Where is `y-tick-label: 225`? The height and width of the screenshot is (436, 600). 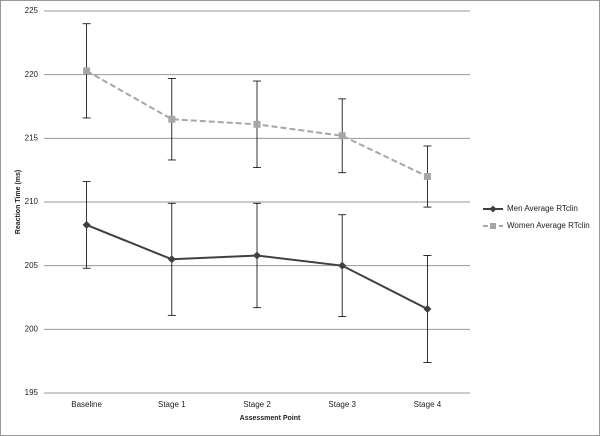 y-tick-label: 225 is located at coordinates (32, 10).